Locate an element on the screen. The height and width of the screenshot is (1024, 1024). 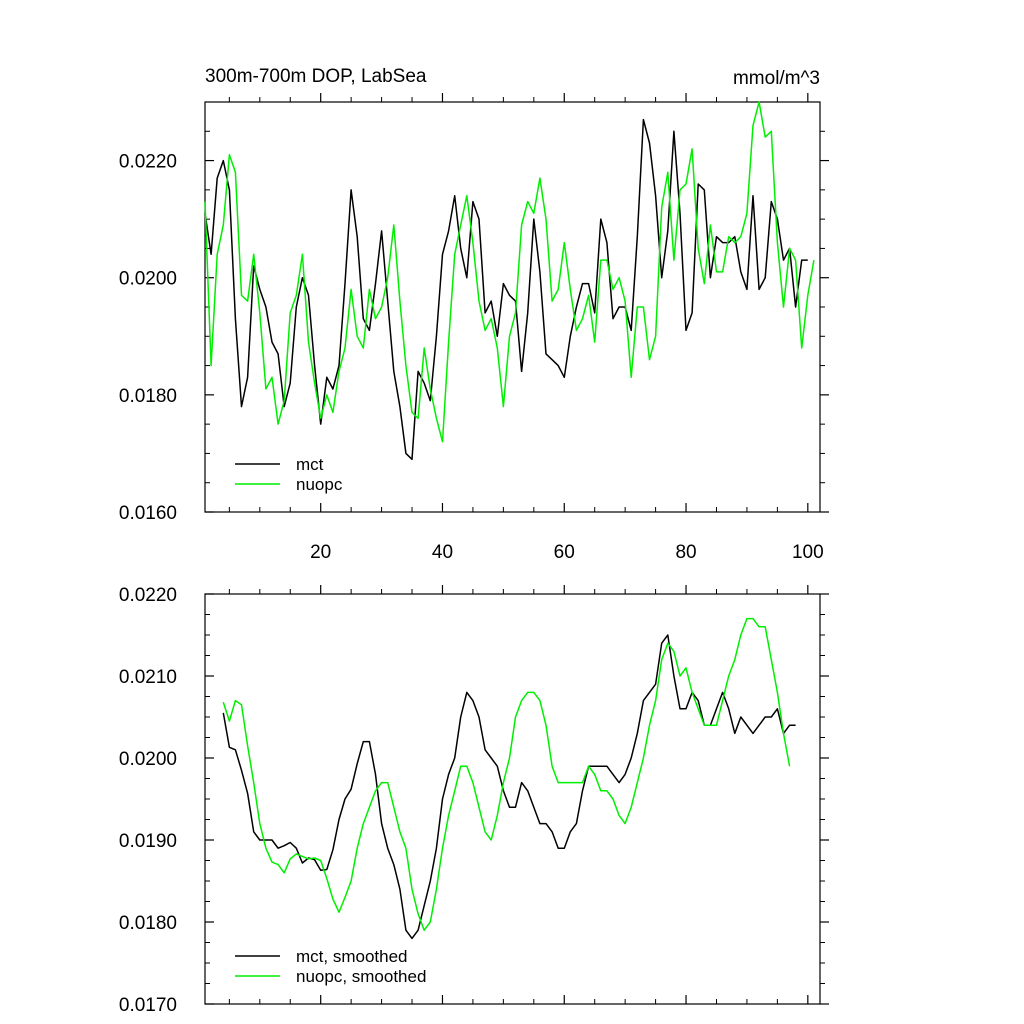
x-tick-label: 80 is located at coordinates (685, 552).